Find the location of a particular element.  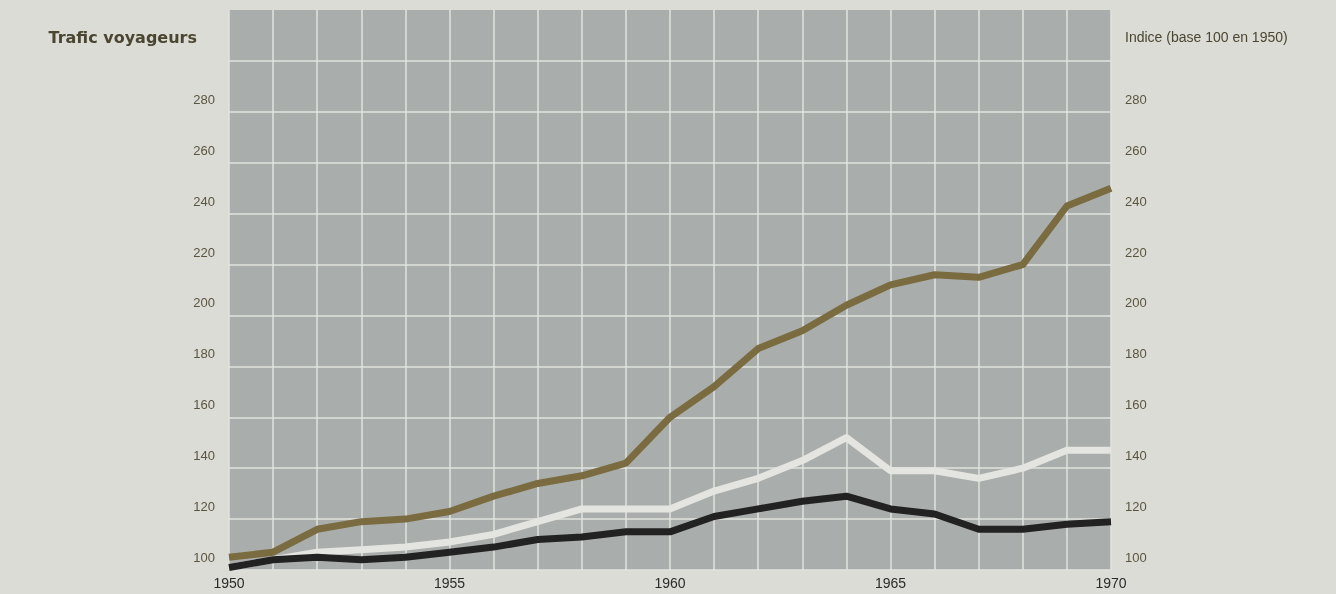

y2-tick-label: 100 is located at coordinates (1136, 557).